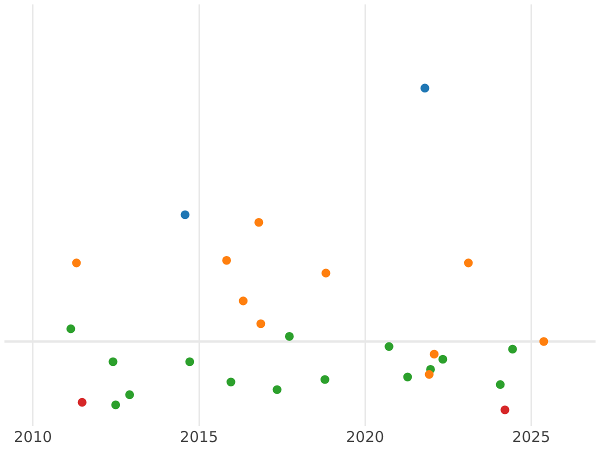  I want to click on x-tick-label: 2015, so click(199, 437).